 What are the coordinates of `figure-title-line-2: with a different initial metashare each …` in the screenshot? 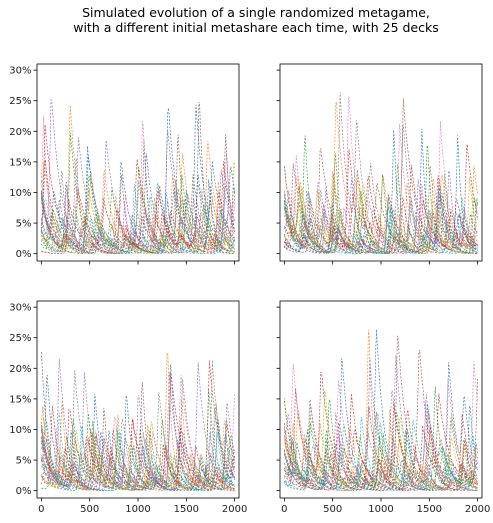 It's located at (256, 27).